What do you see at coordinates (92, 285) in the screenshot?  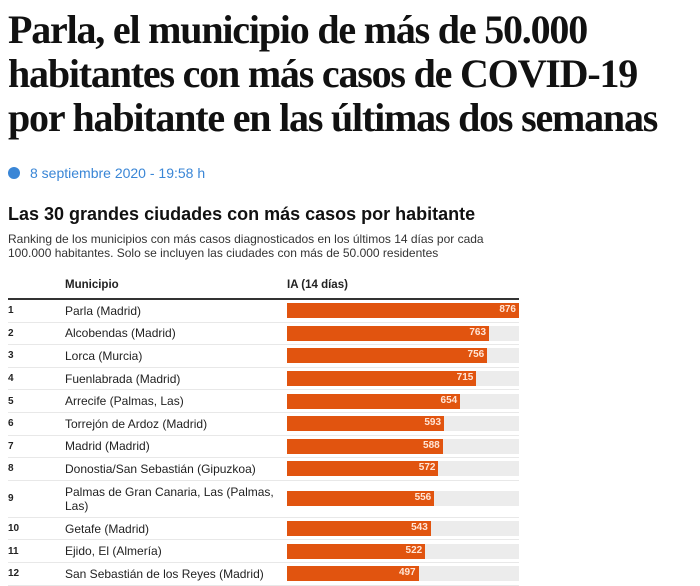 I see `header-municipio: Municipio` at bounding box center [92, 285].